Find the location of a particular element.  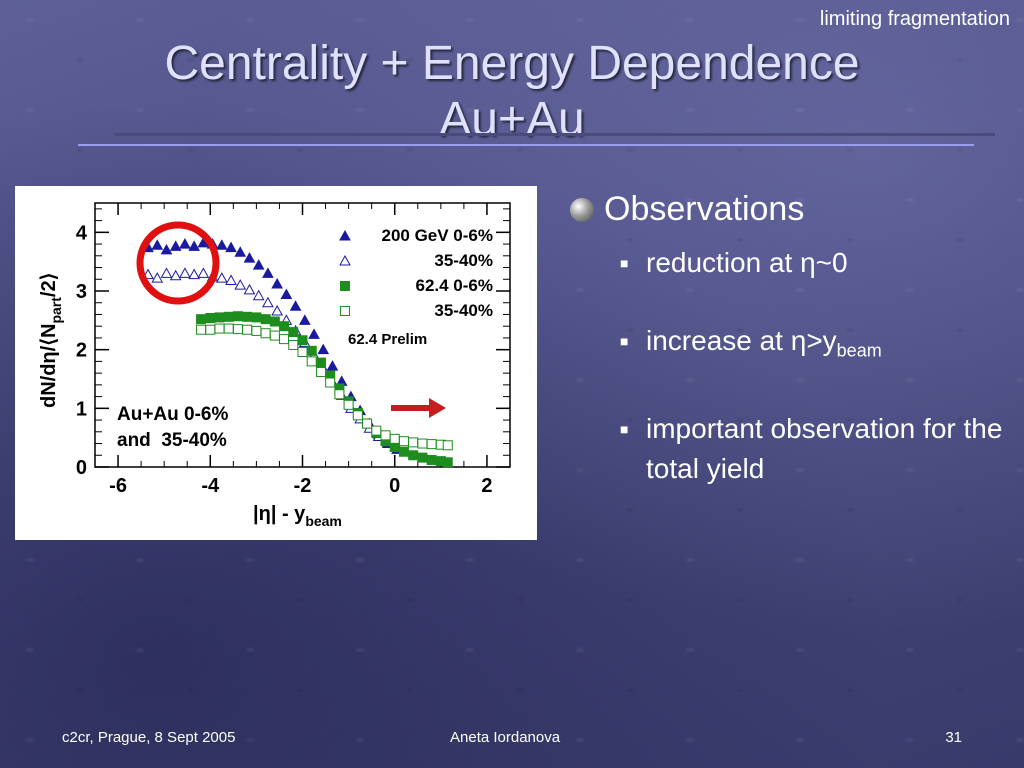

y-tick-label: 0 is located at coordinates (81, 468).